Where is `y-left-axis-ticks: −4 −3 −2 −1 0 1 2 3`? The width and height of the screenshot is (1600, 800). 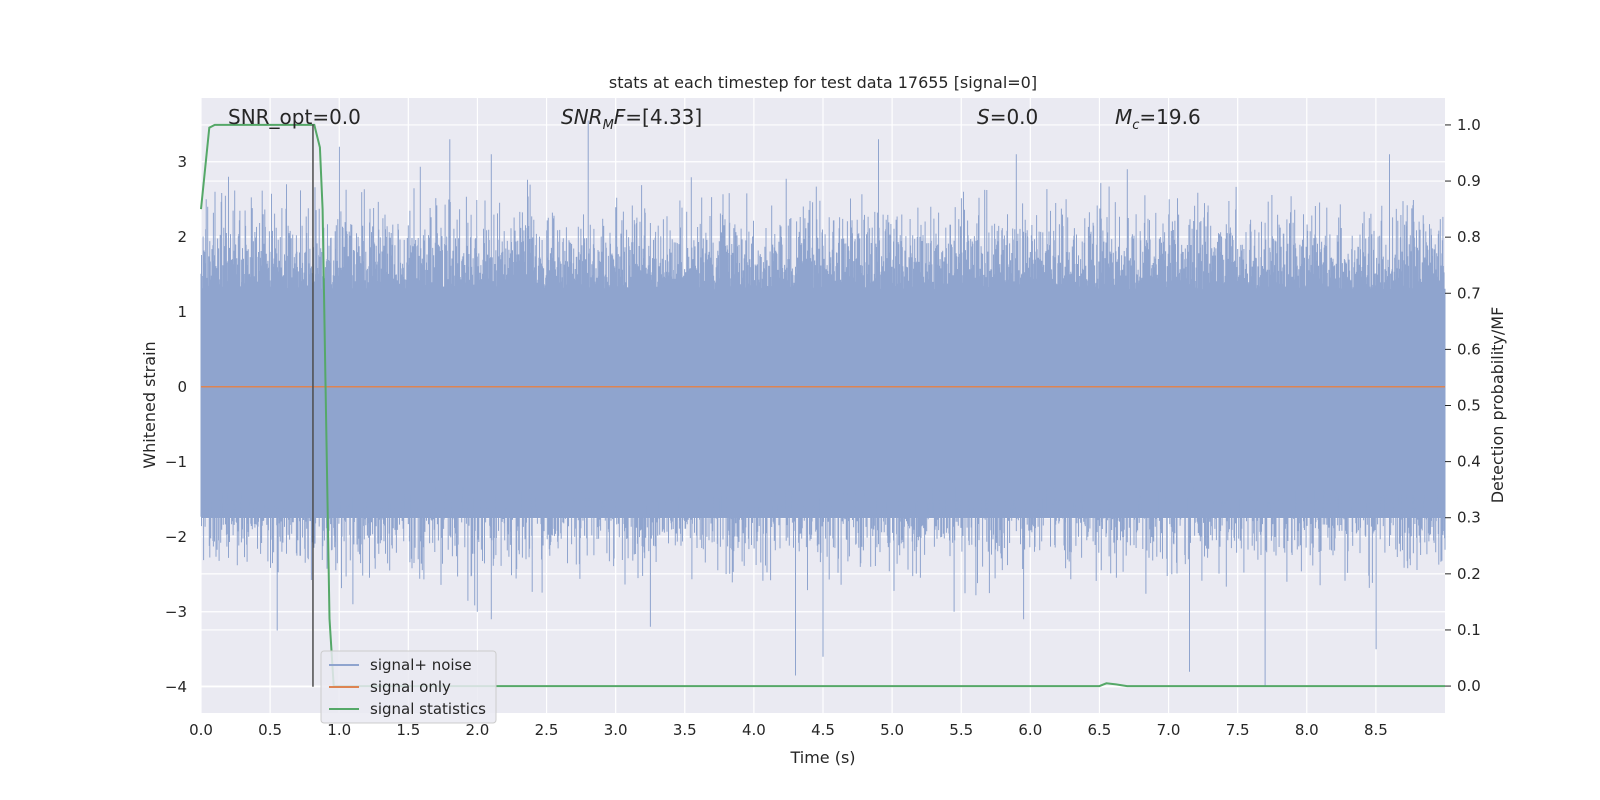 y-left-axis-ticks: −4 −3 −2 −1 0 1 2 3 is located at coordinates (176, 424).